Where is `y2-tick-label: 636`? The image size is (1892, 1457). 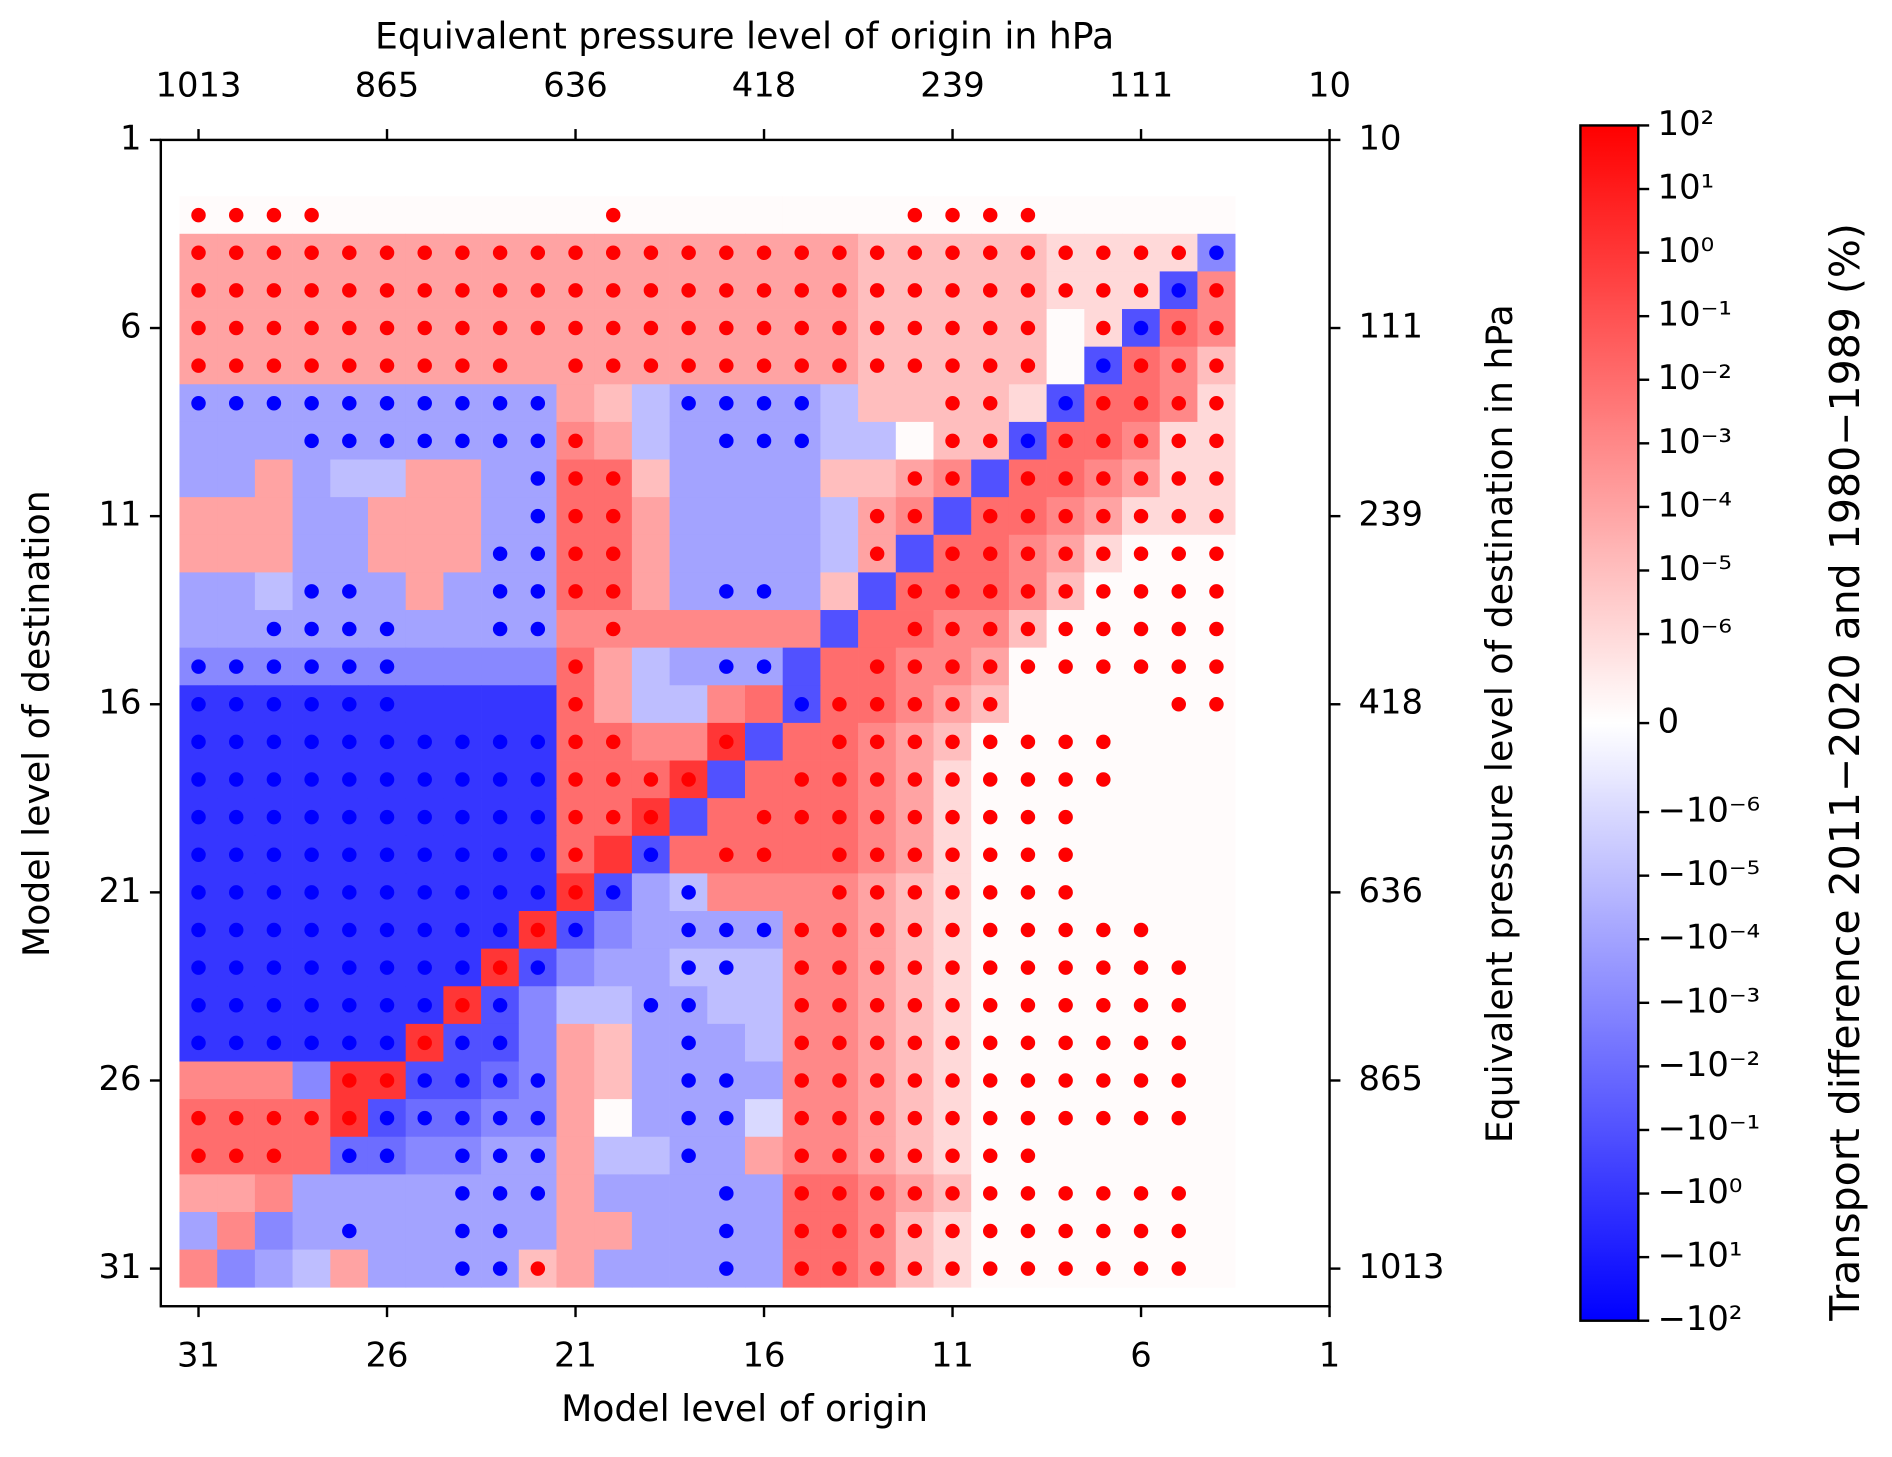
y2-tick-label: 636 is located at coordinates (1390, 890).